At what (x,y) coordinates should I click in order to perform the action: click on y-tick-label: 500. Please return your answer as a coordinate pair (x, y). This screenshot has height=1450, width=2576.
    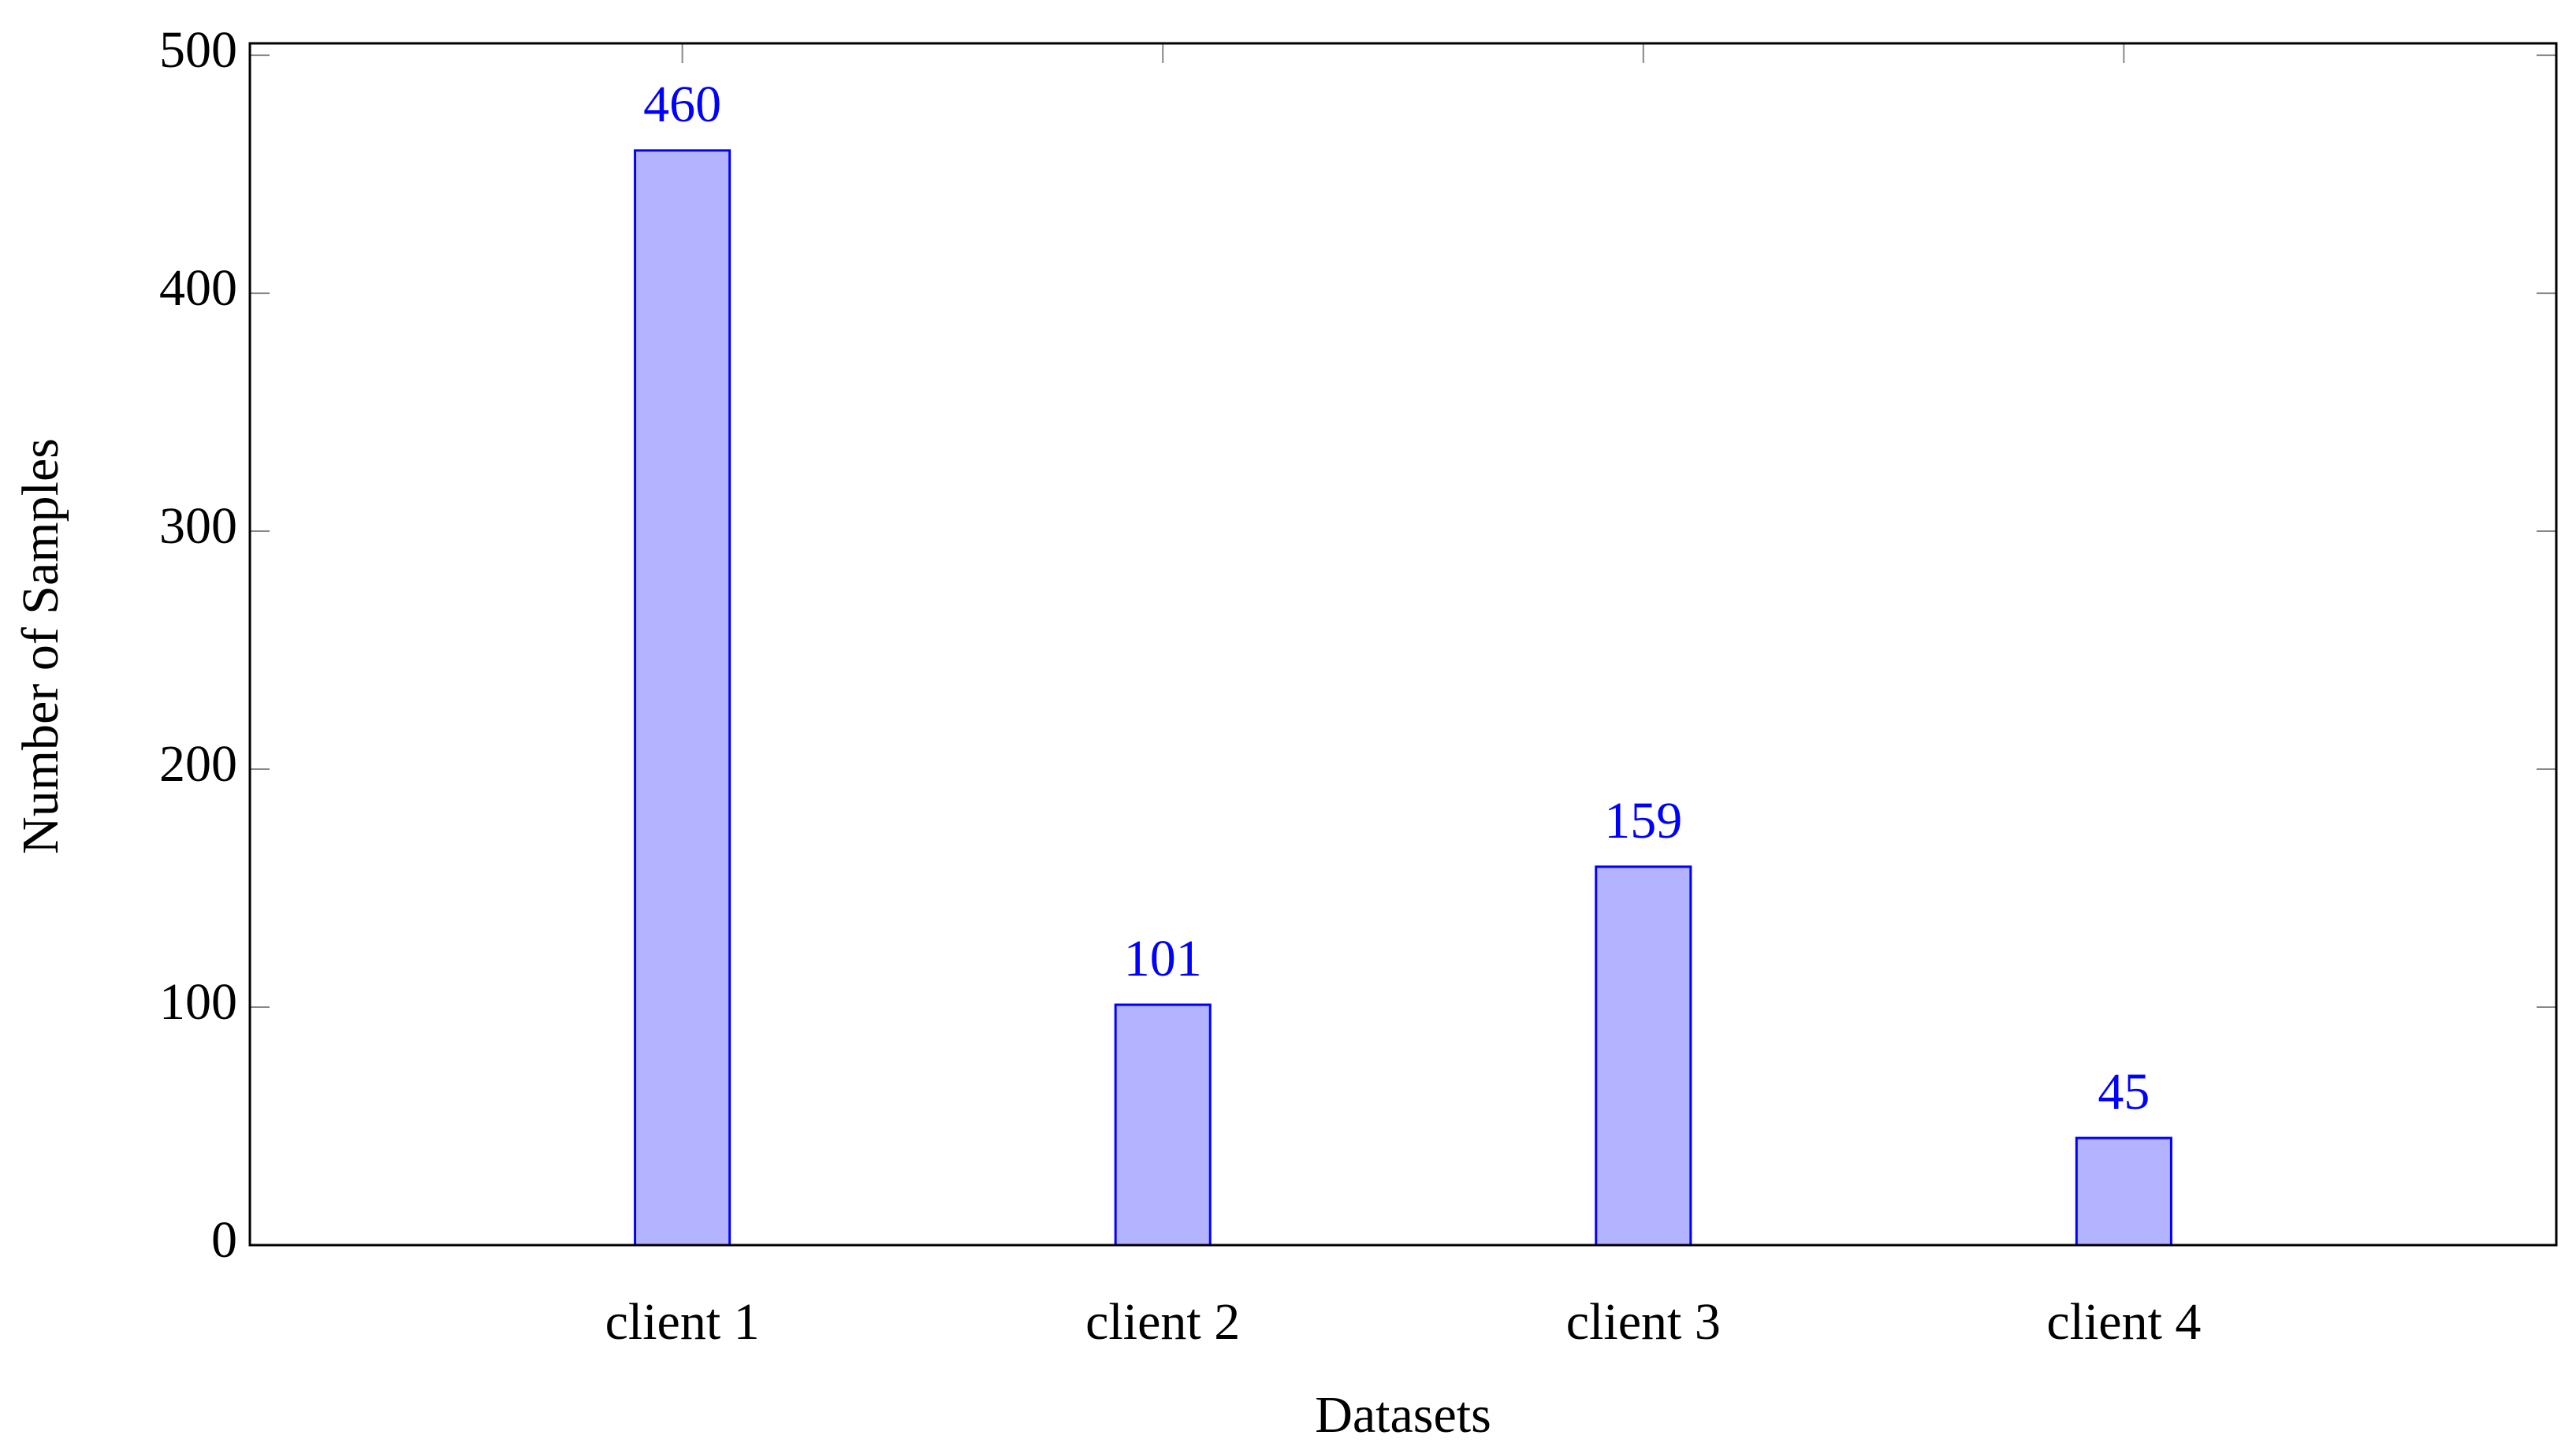
    Looking at the image, I should click on (198, 50).